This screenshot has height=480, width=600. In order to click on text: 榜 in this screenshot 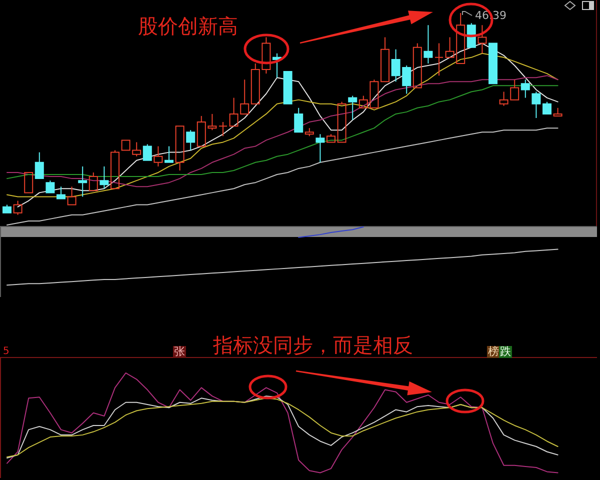, I will do `click(493, 351)`.